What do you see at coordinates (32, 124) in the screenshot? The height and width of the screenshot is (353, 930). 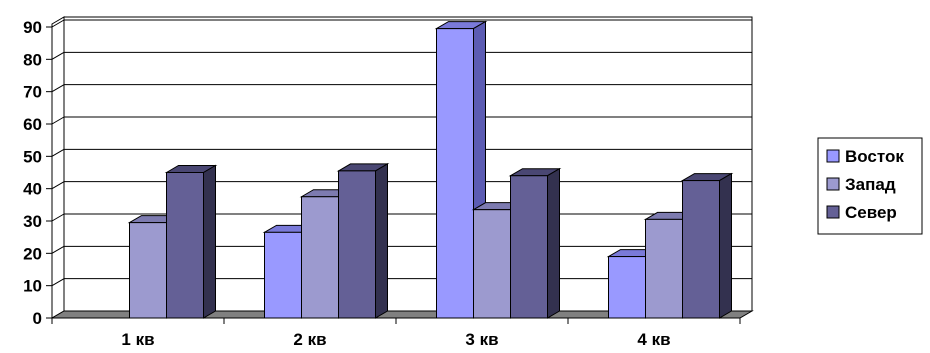 I see `y-tick-label: 60` at bounding box center [32, 124].